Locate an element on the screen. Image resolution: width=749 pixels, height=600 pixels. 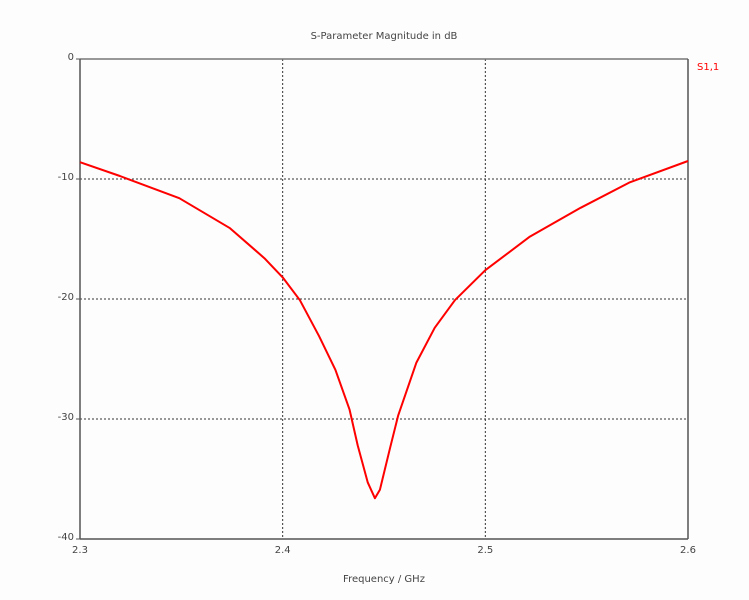
chart-title: S-Parameter Magnitude in dB is located at coordinates (384, 36).